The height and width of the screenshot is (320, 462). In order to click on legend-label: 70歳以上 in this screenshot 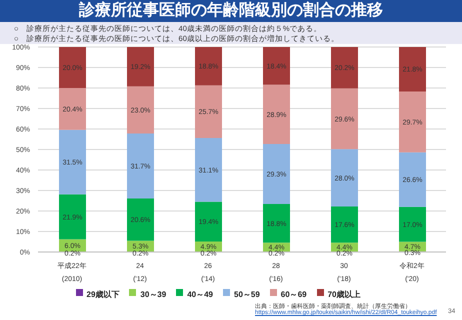, I will do `click(344, 294)`.